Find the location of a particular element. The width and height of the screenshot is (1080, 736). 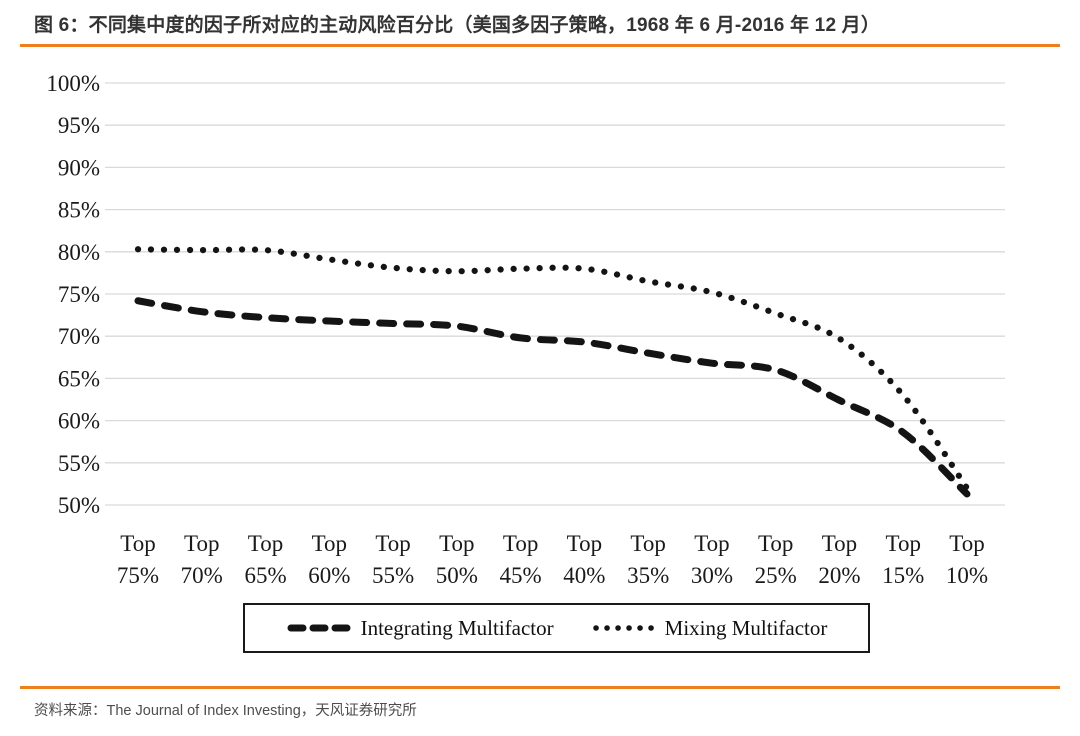

footer-divider is located at coordinates (540, 687).